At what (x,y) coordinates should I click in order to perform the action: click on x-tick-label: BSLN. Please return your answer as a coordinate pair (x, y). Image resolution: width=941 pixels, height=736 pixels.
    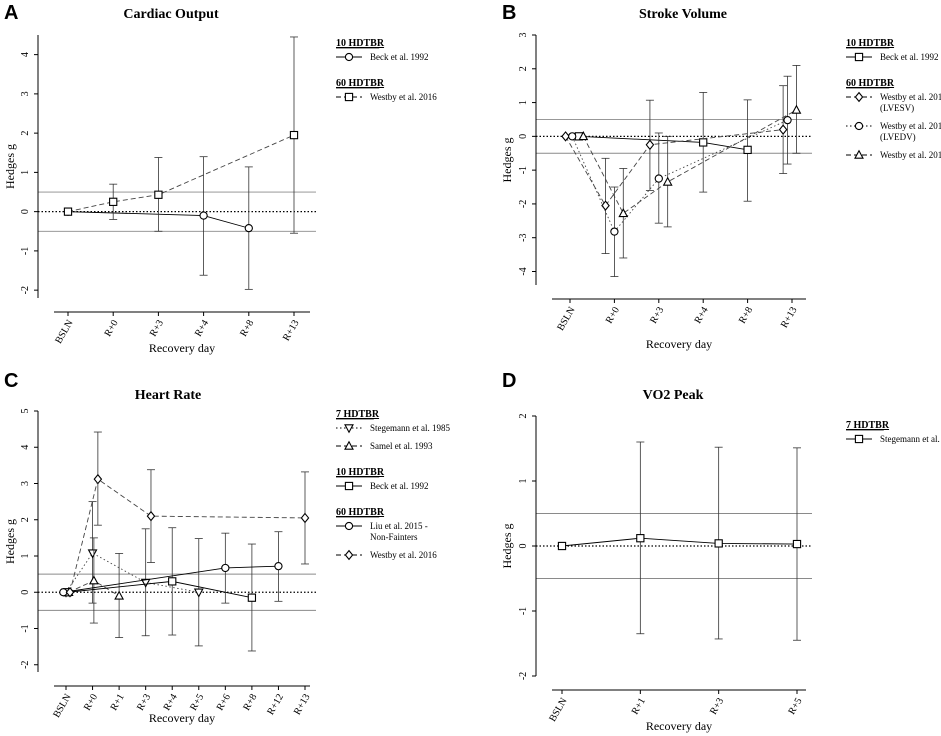
    Looking at the image, I should click on (566, 319).